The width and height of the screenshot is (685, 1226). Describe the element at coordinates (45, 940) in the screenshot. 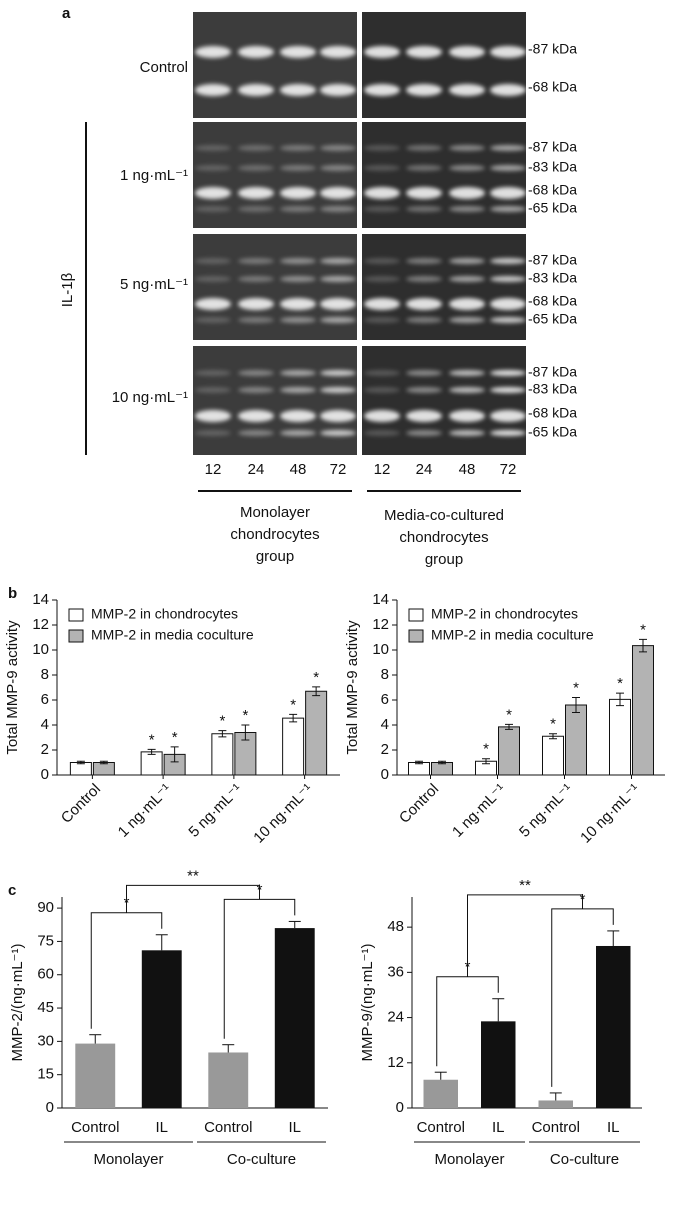

I see `y-tick-label: 75` at that location.